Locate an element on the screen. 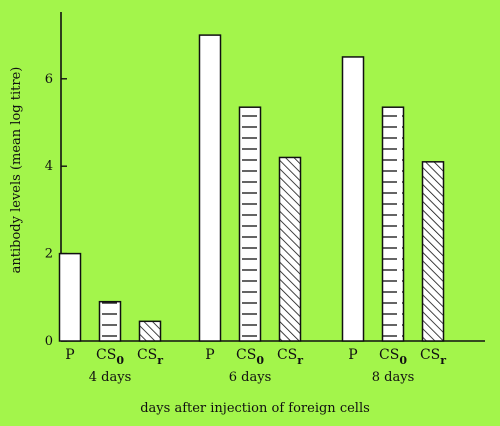 Image resolution: width=500 pixels, height=426 pixels. y-tick-label: 0 is located at coordinates (49, 341).